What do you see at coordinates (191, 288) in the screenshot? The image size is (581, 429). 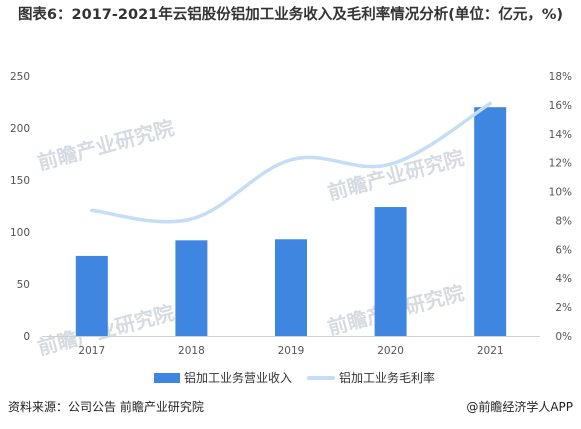 I see `bar-2018` at bounding box center [191, 288].